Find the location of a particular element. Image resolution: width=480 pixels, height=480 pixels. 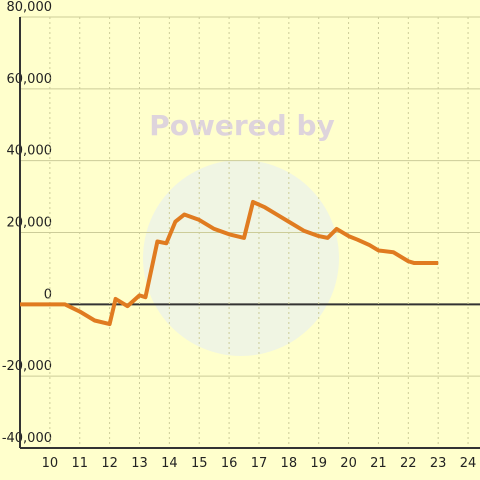

y-tick-label: -20,000 is located at coordinates (27, 366).